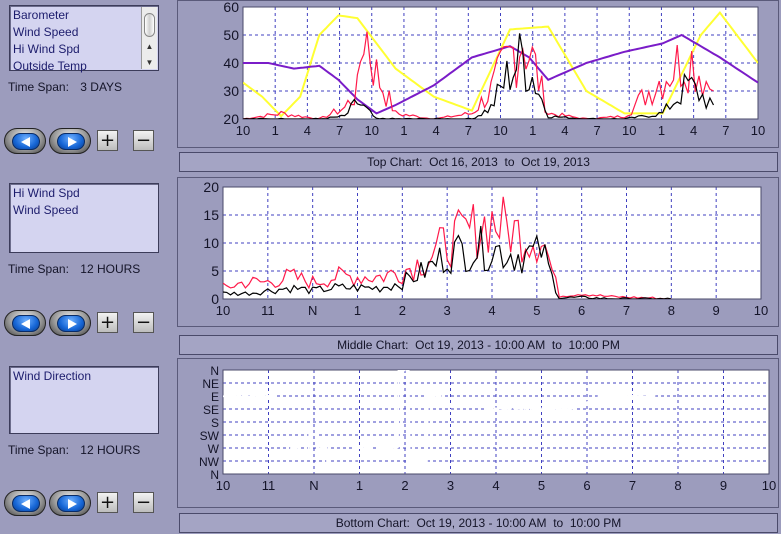 Image resolution: width=781 pixels, height=534 pixels. What do you see at coordinates (211, 215) in the screenshot?
I see `y-tick-label: 15` at bounding box center [211, 215].